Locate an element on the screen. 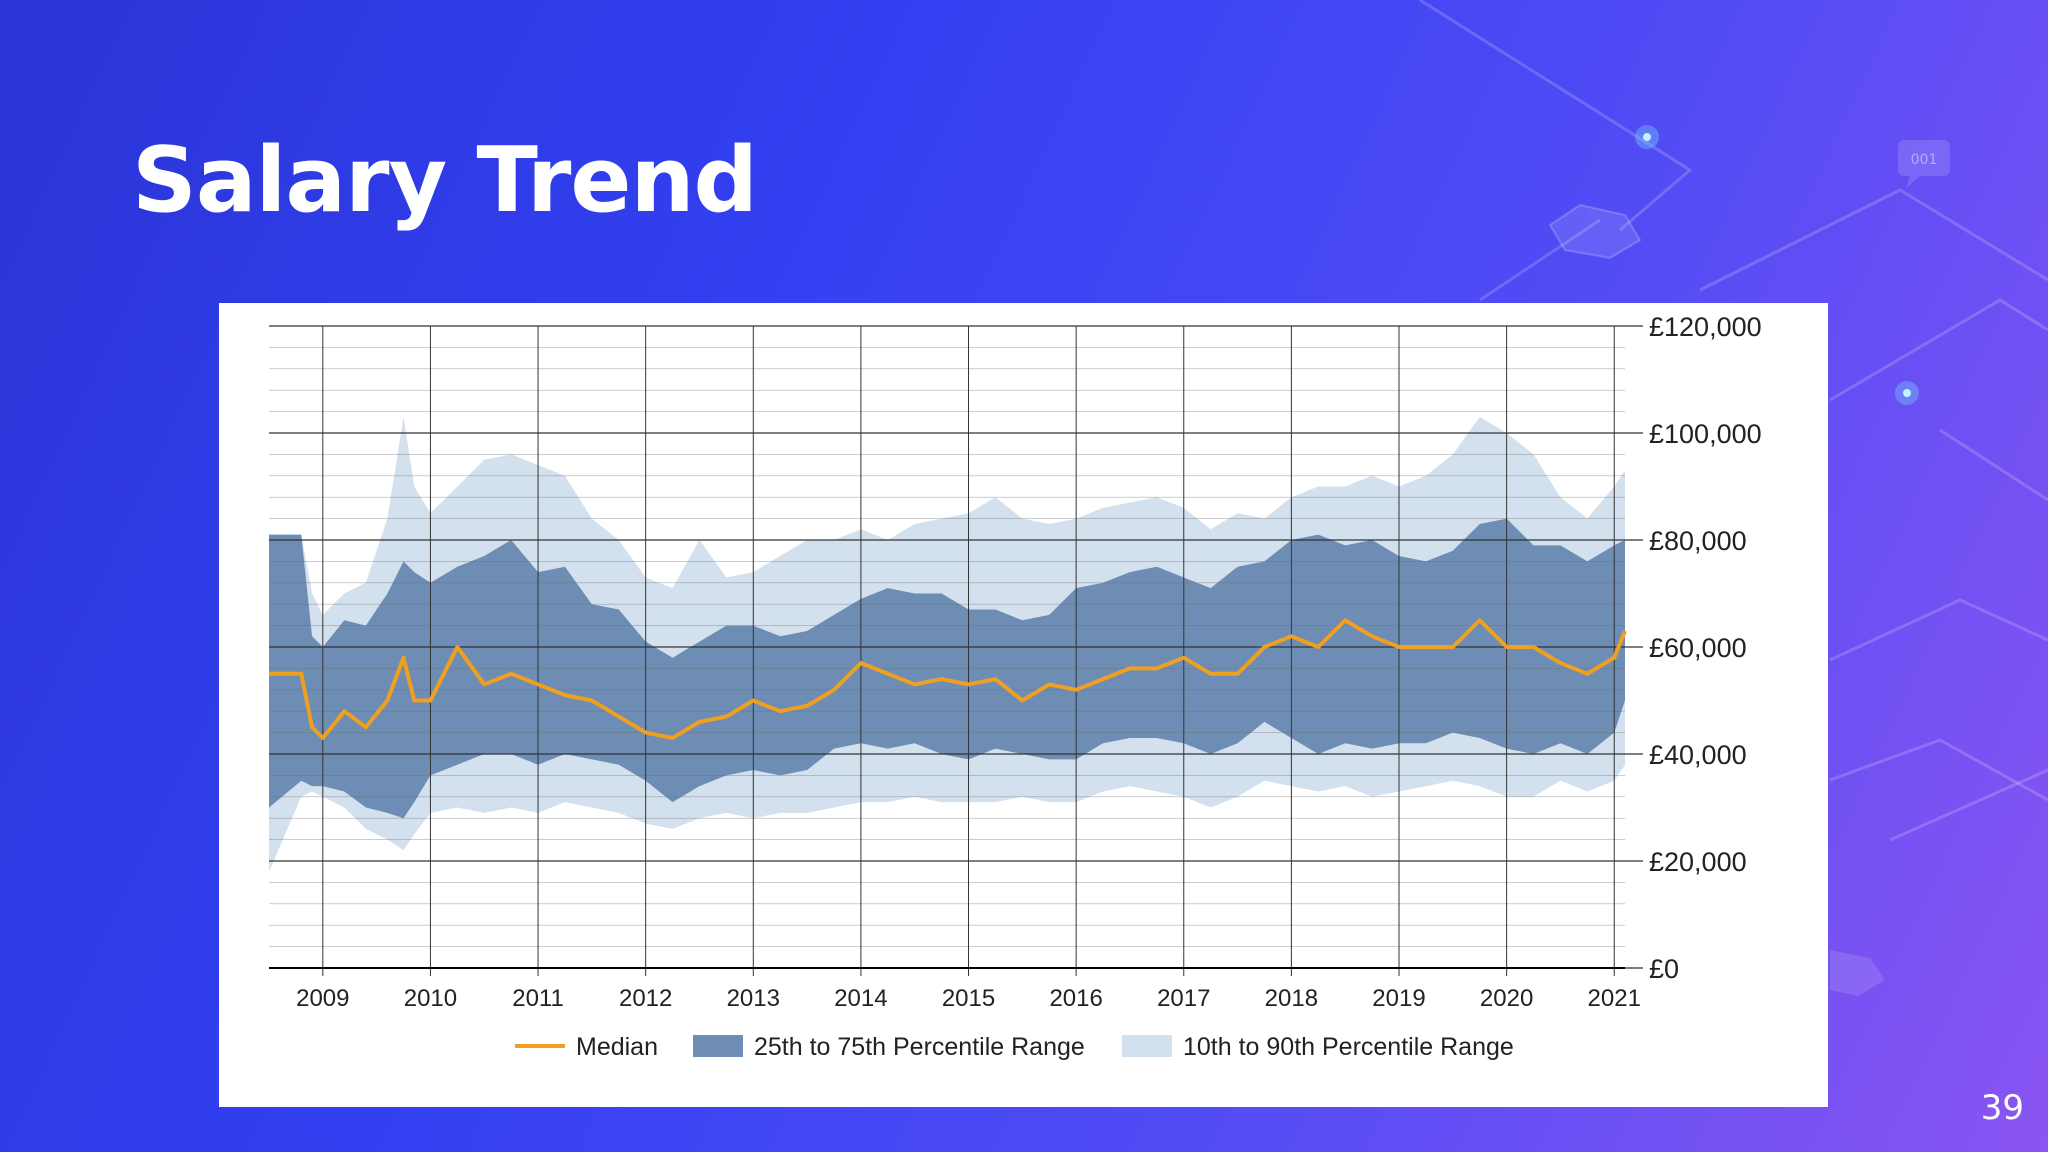  legend-decile-label: 10th to 90th Percentile Range is located at coordinates (1348, 1047).